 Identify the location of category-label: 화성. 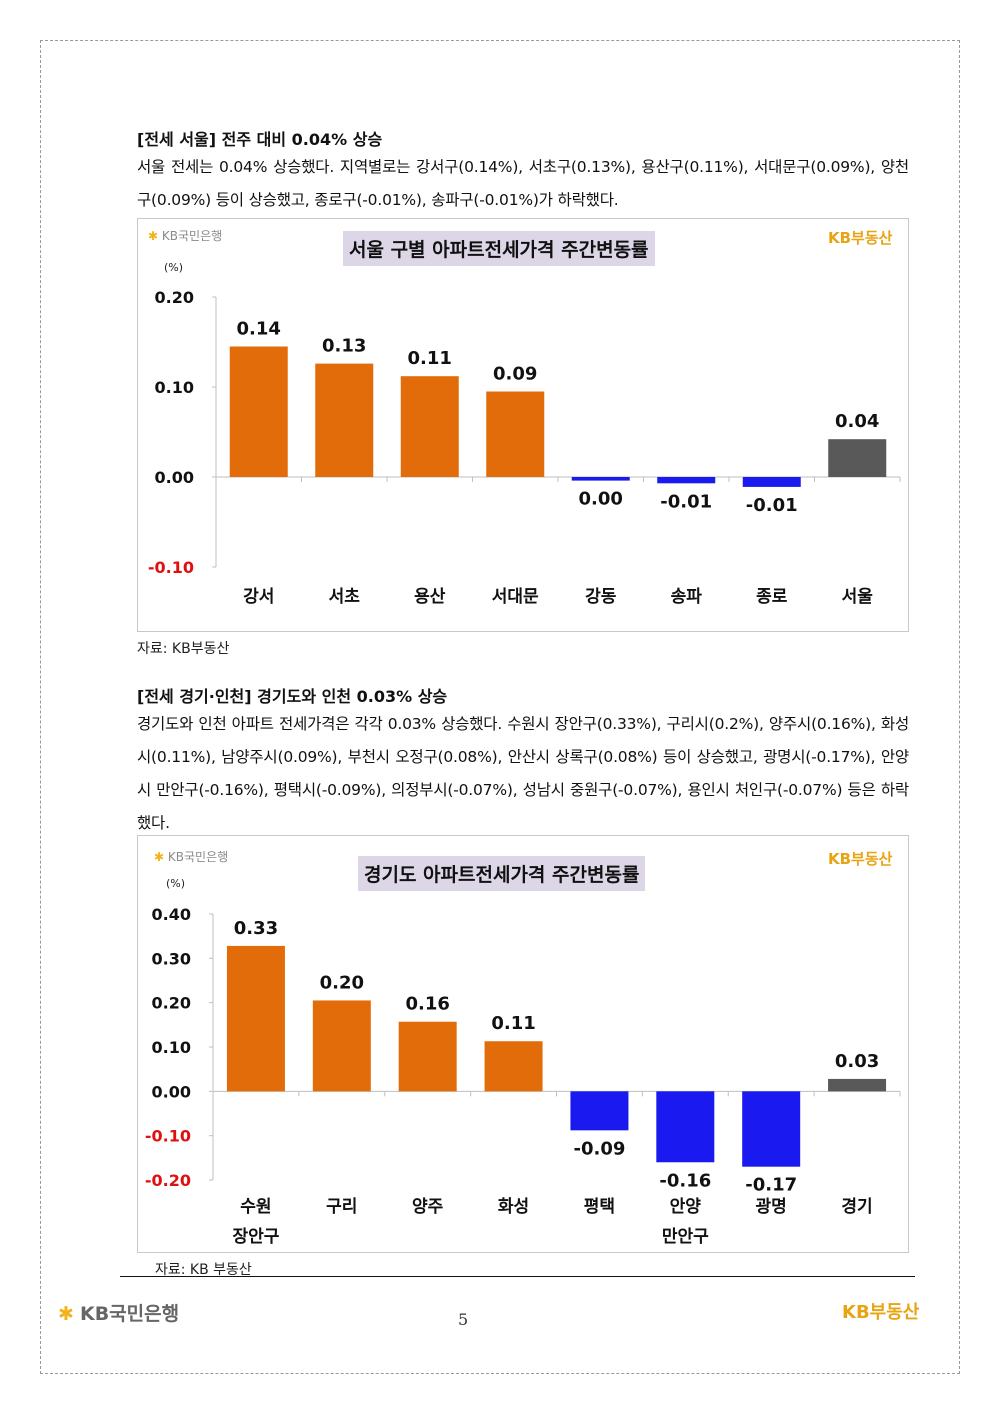
(513, 1207).